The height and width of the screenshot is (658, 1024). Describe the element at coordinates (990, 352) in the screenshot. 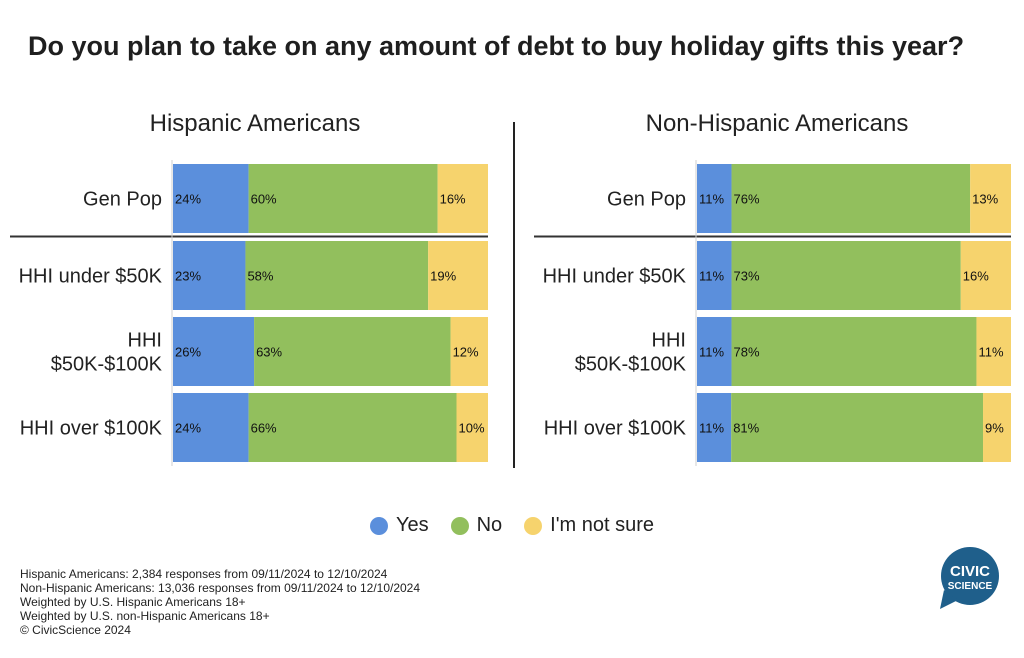

I see `data-label-not-sure: 11%` at that location.